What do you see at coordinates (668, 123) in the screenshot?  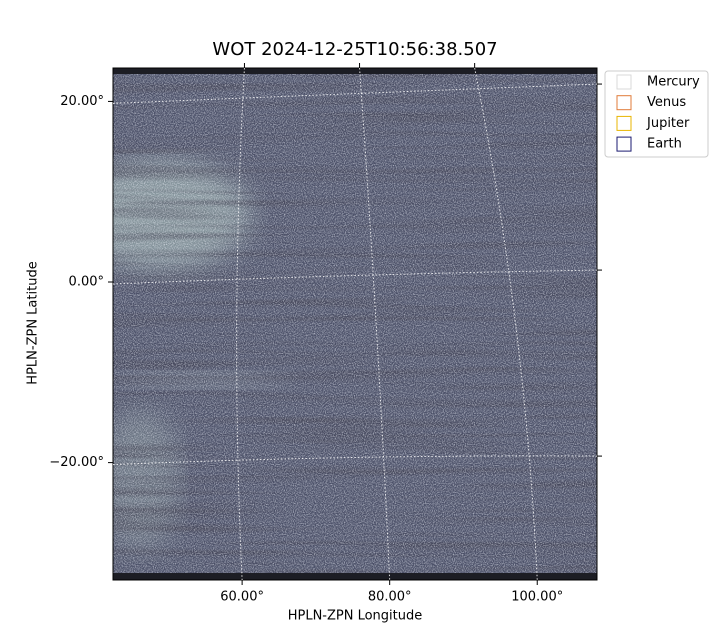 I see `legend-label: Jupiter` at bounding box center [668, 123].